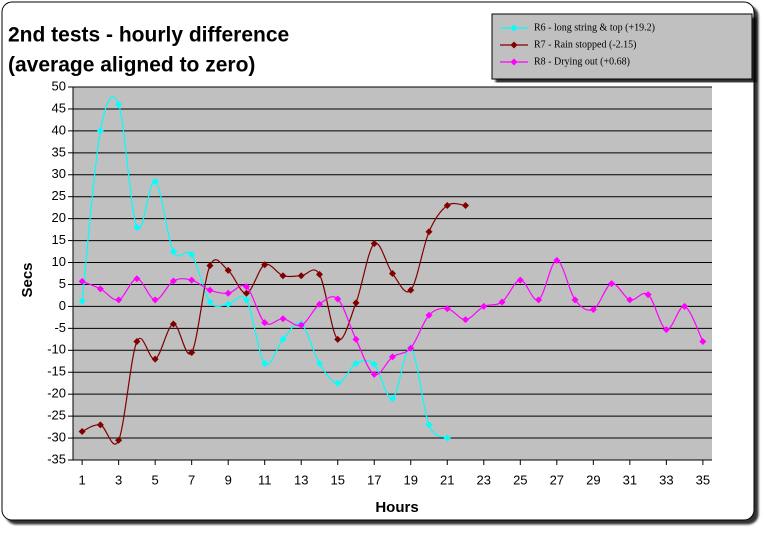  I want to click on x-tick-label: 5, so click(155, 479).